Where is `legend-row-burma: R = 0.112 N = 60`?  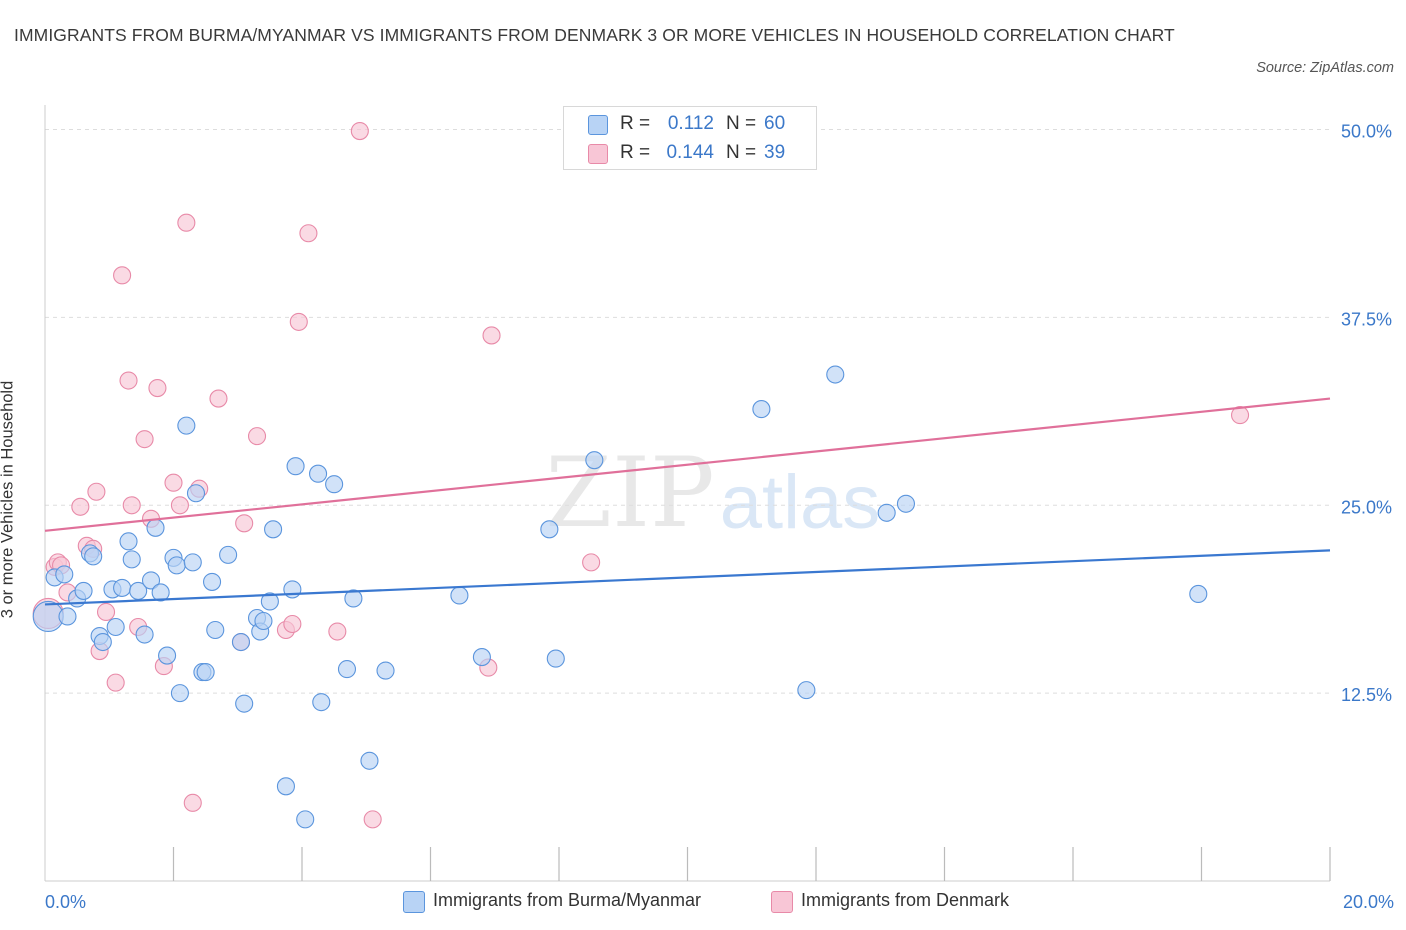
legend-row-burma: R = 0.112 N = 60 is located at coordinates (690, 124).